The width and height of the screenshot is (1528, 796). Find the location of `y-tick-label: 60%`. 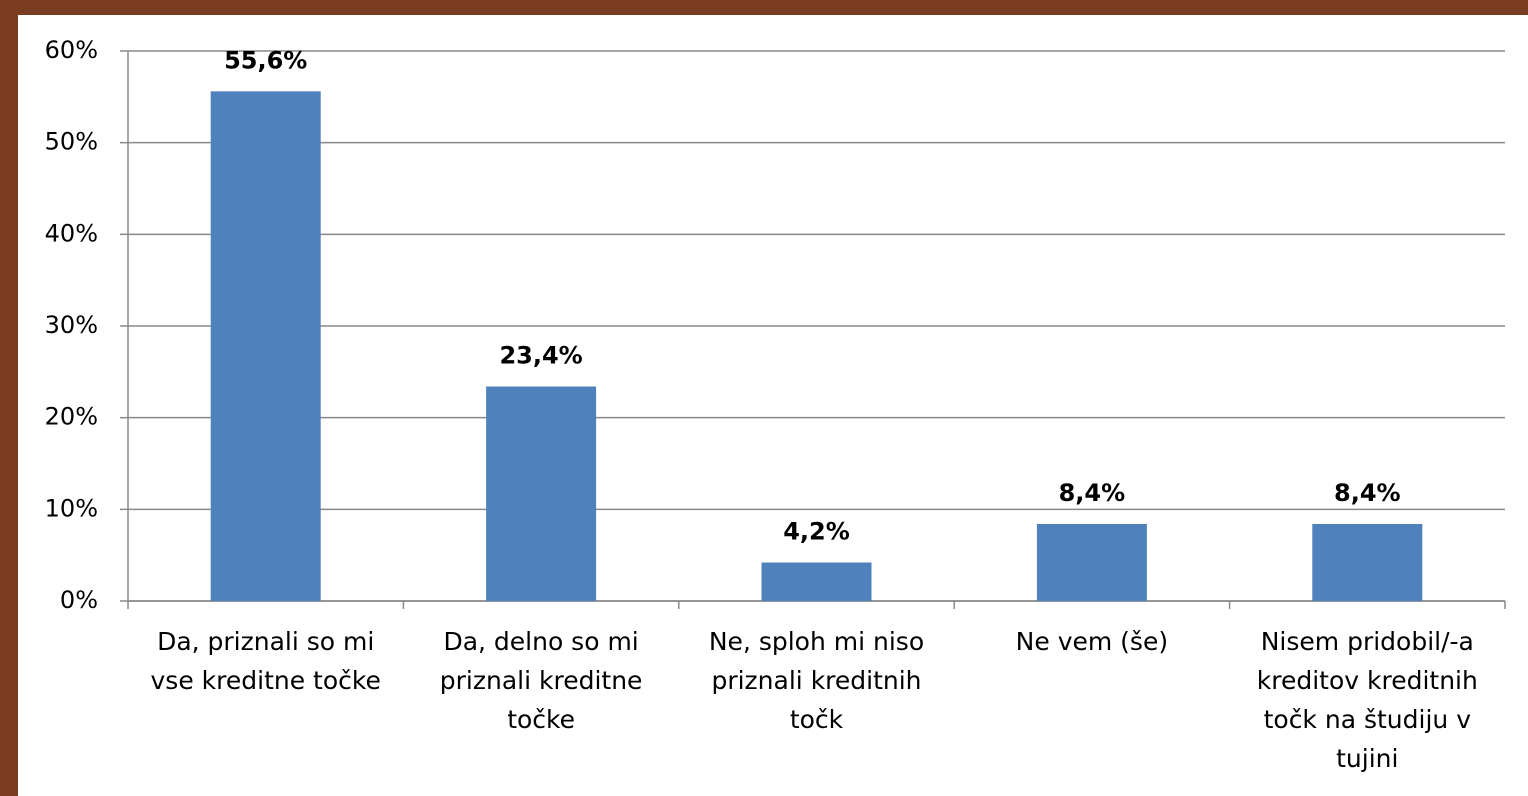

y-tick-label: 60% is located at coordinates (71, 50).